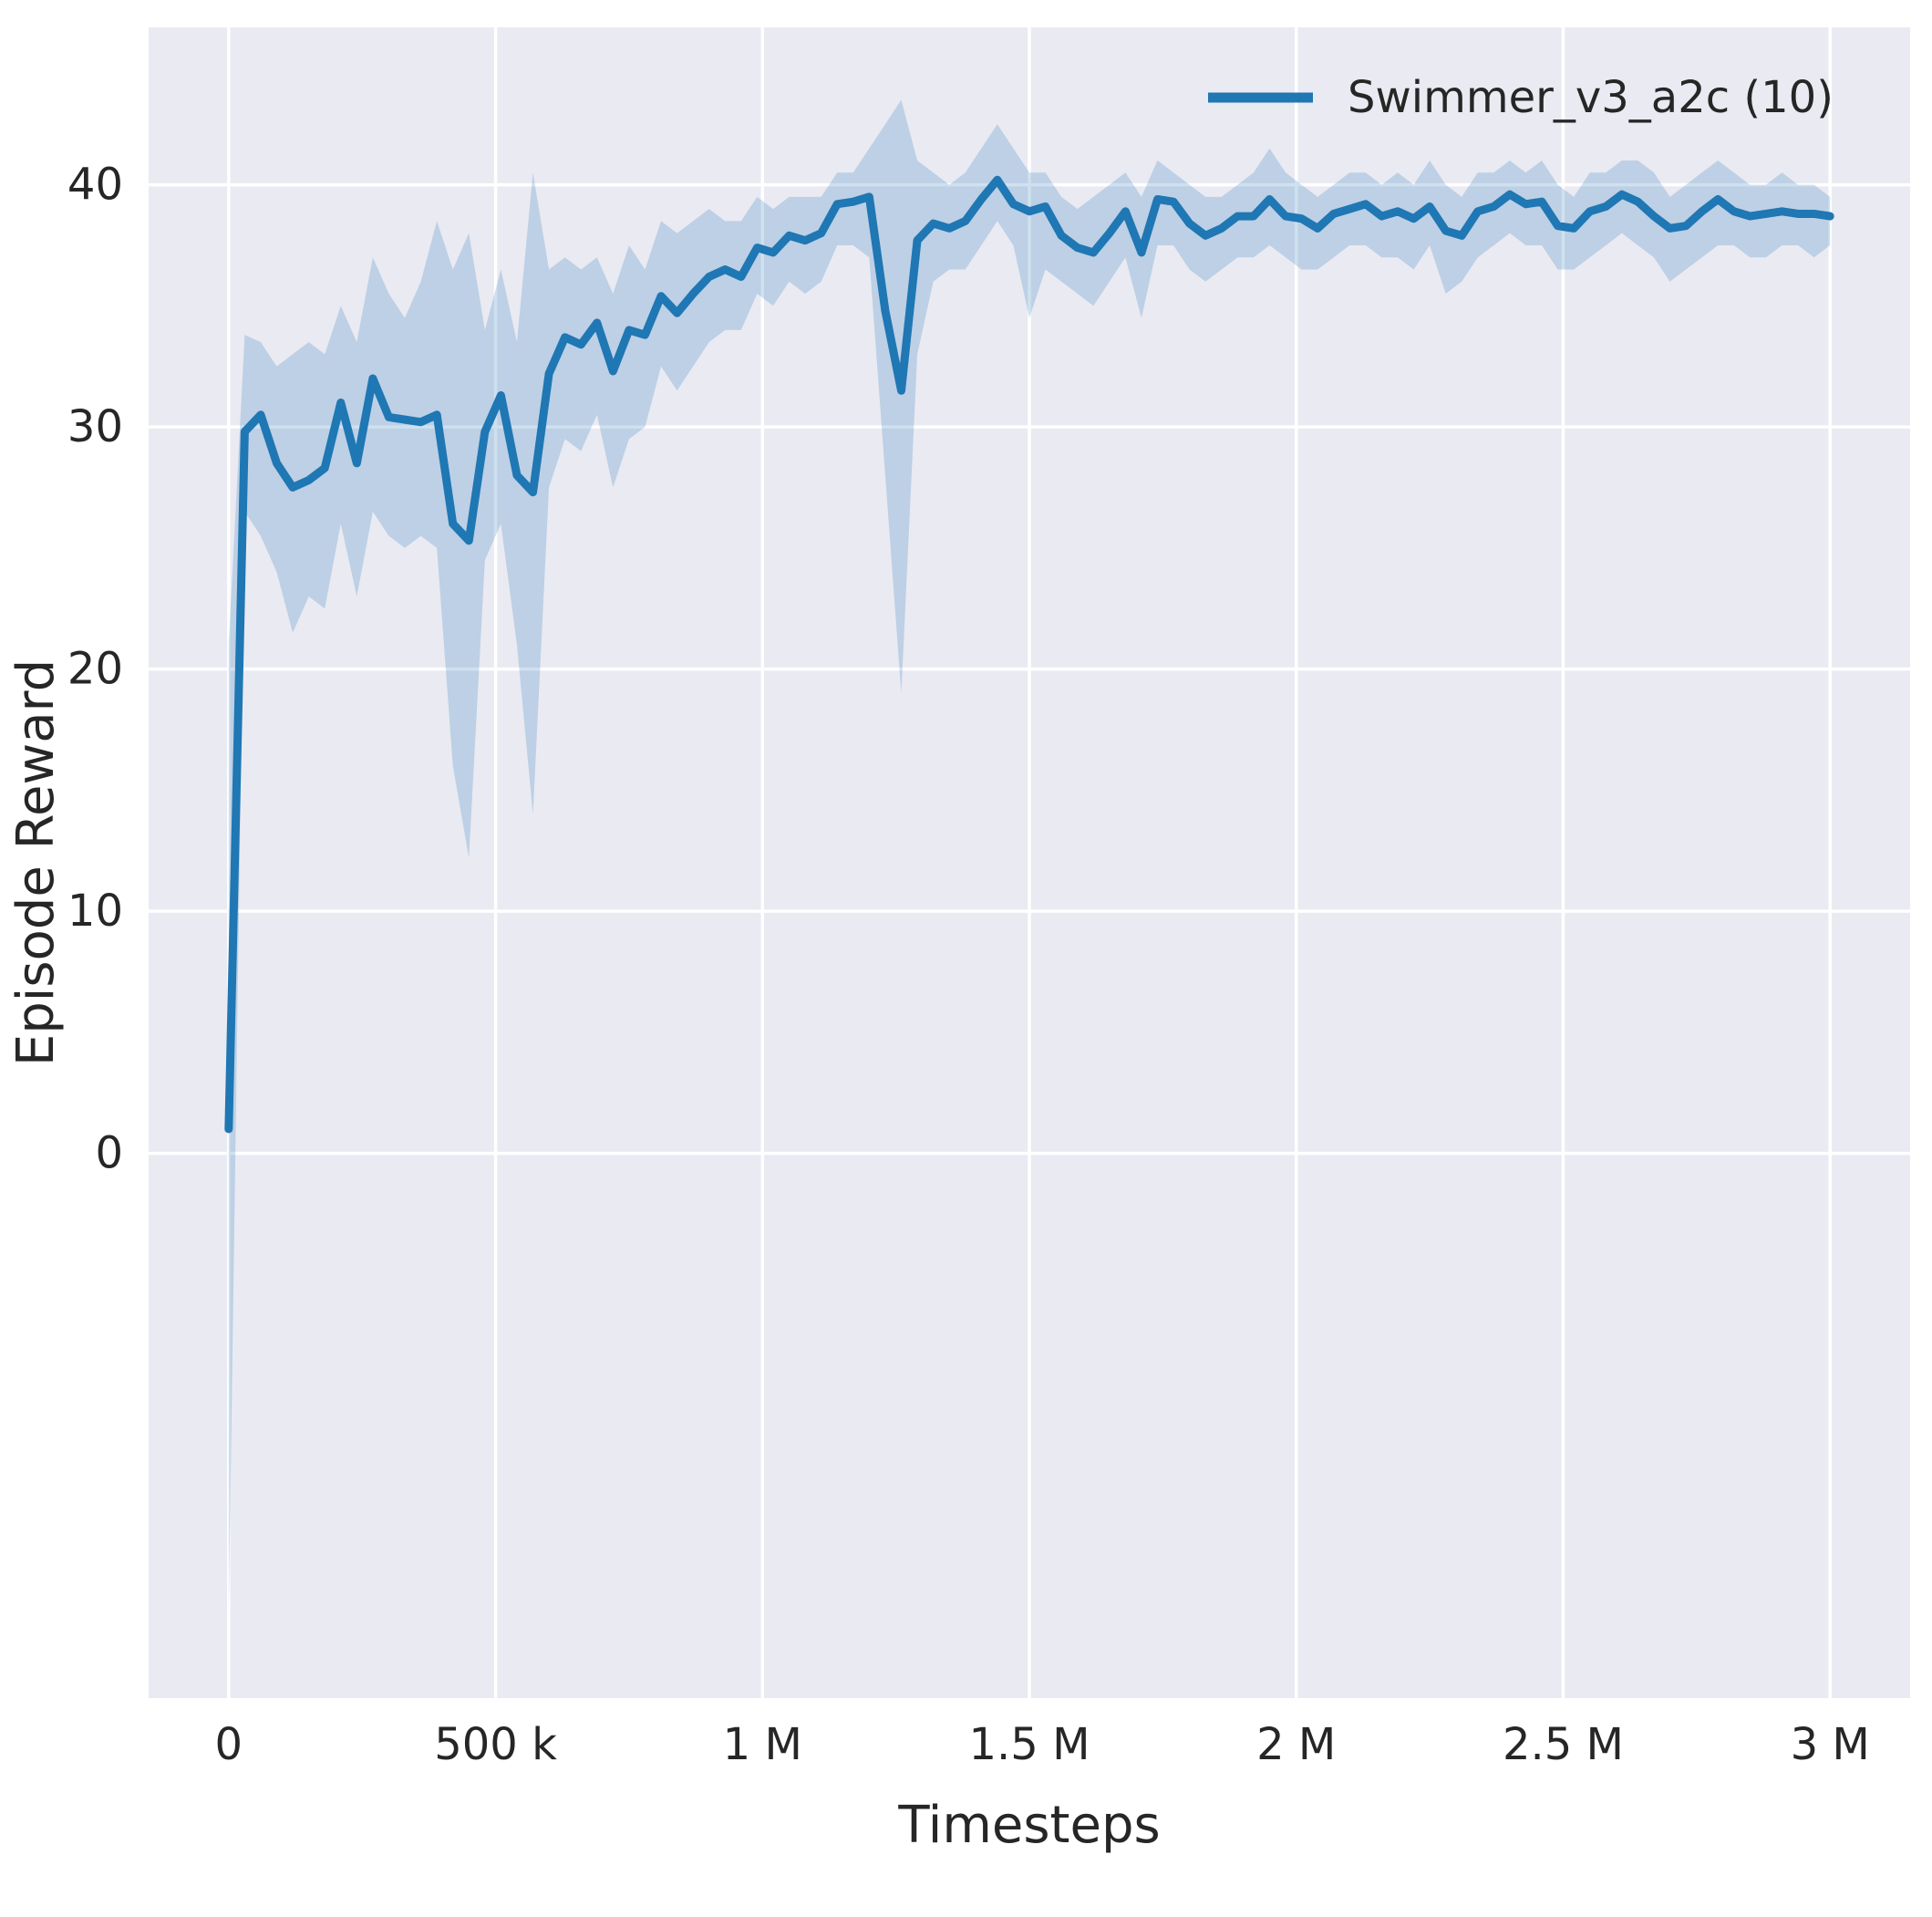 The height and width of the screenshot is (1917, 1932). I want to click on x-tick-label: 500 k, so click(496, 1744).